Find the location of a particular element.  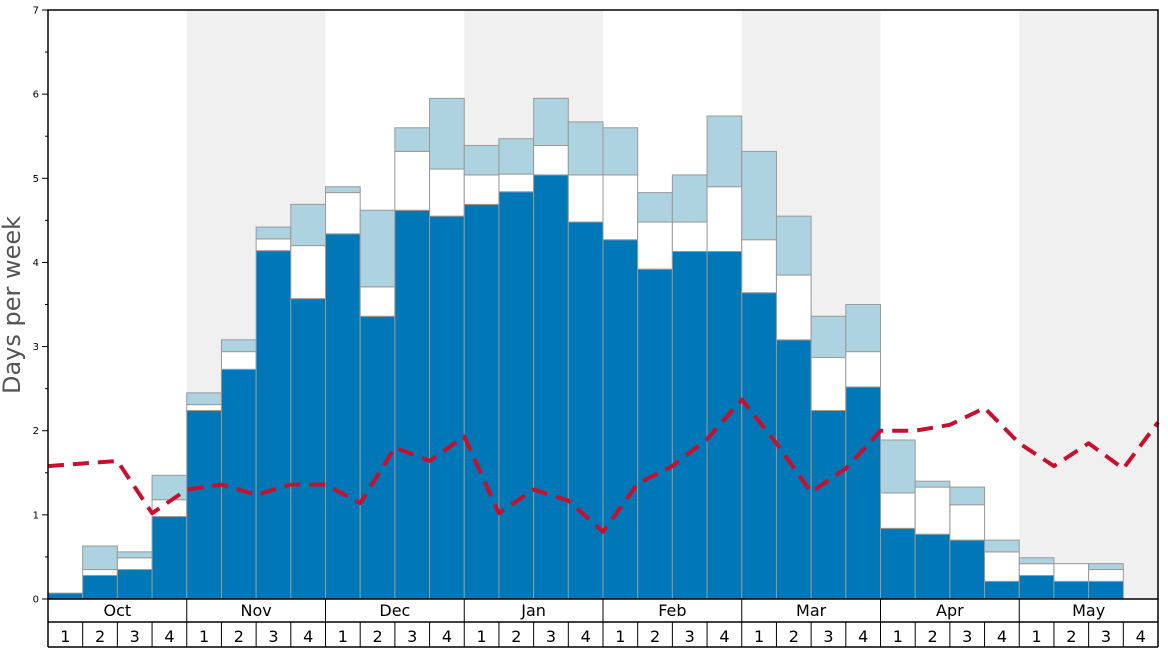

y-tick-label: 2 is located at coordinates (36, 431).